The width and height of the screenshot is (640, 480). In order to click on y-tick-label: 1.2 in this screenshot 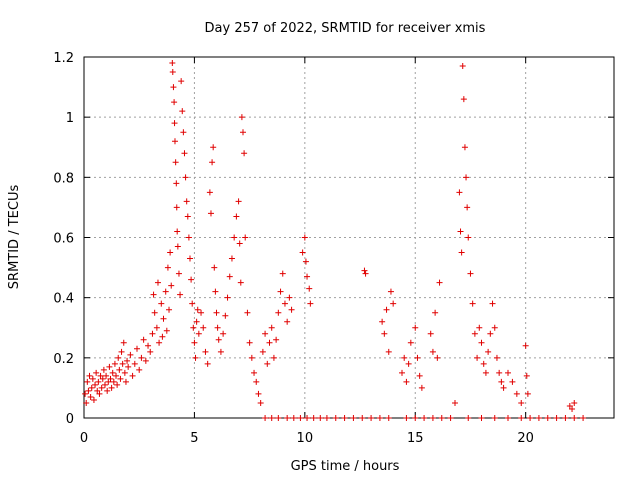, I will do `click(63, 58)`.